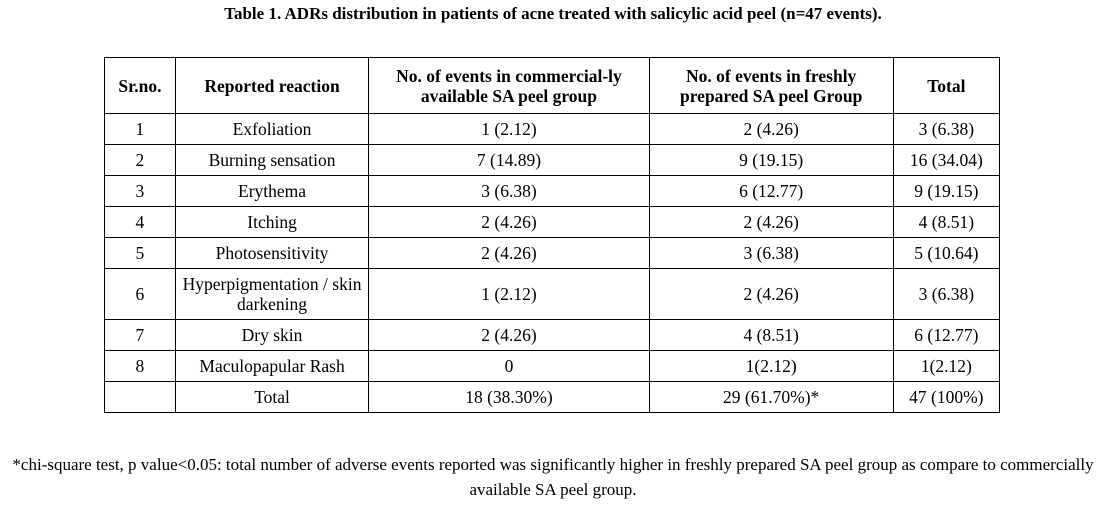 The width and height of the screenshot is (1106, 505). I want to click on cell-reaction: Itching, so click(272, 222).